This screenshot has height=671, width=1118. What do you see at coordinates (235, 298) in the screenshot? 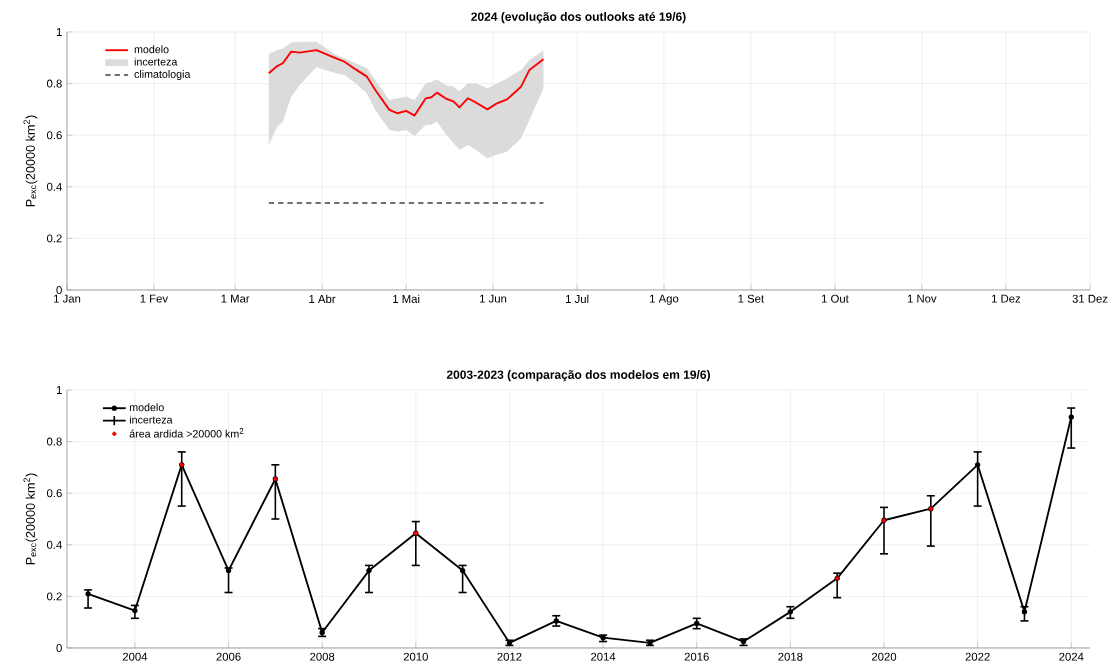
I see `x-tick-label: 1 Mar` at bounding box center [235, 298].